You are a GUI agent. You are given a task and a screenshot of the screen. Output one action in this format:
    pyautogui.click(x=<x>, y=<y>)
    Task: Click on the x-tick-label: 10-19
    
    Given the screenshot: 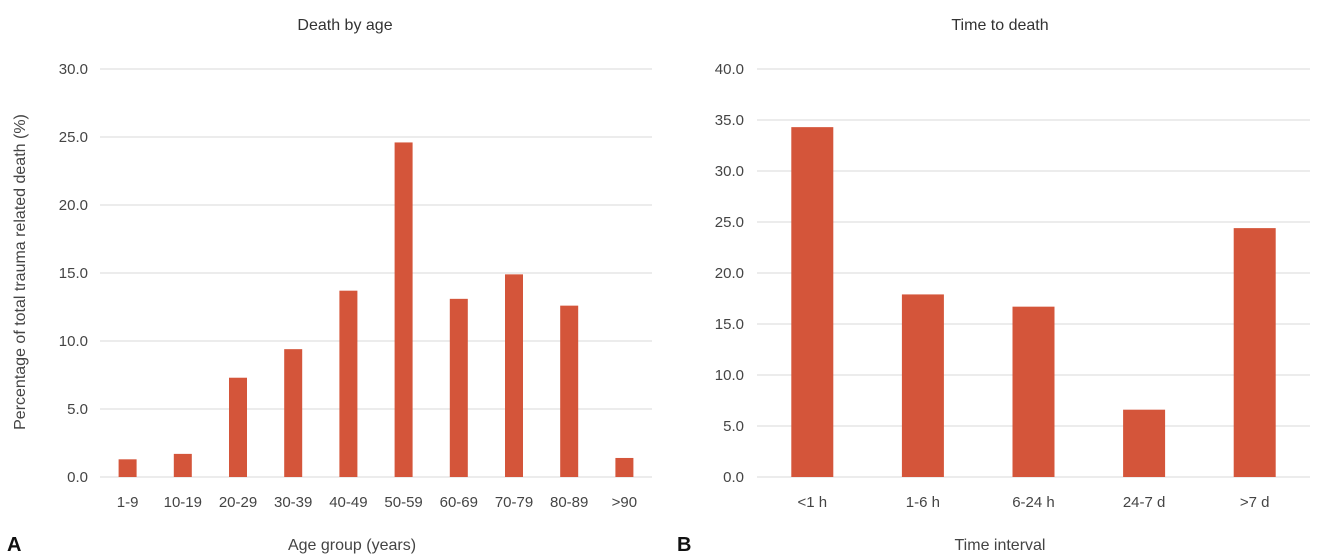 What is the action you would take?
    pyautogui.click(x=183, y=502)
    